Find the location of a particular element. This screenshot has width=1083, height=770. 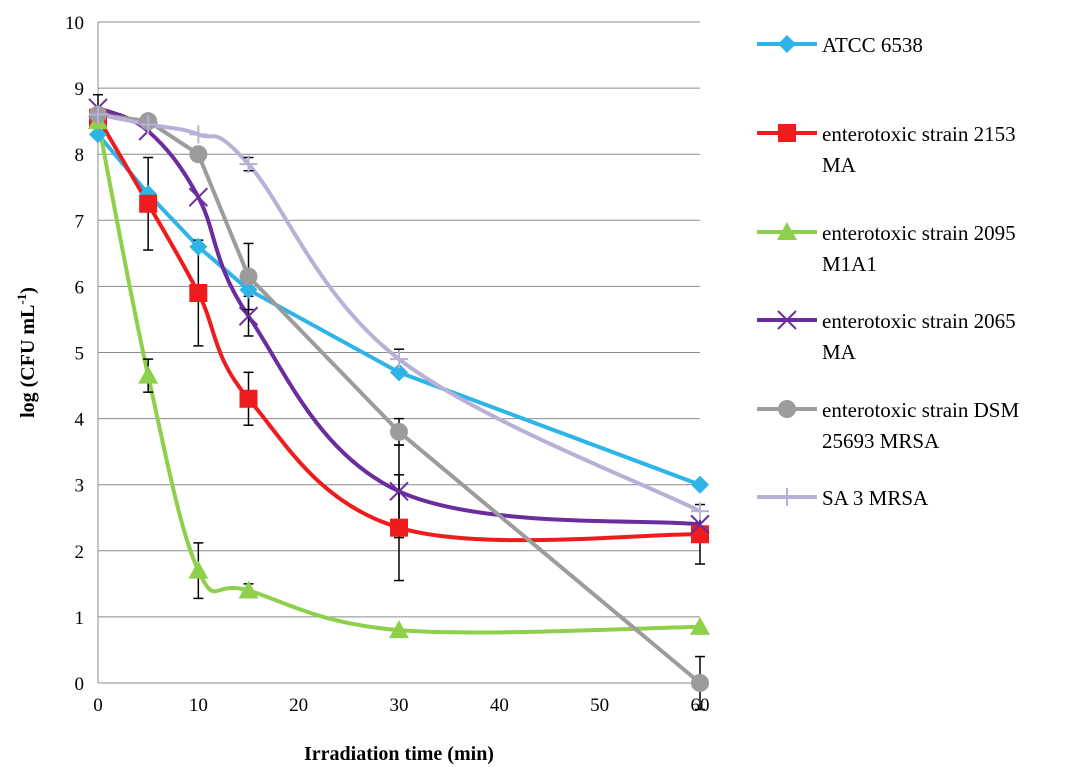

x-tick-label: 0 is located at coordinates (98, 705).